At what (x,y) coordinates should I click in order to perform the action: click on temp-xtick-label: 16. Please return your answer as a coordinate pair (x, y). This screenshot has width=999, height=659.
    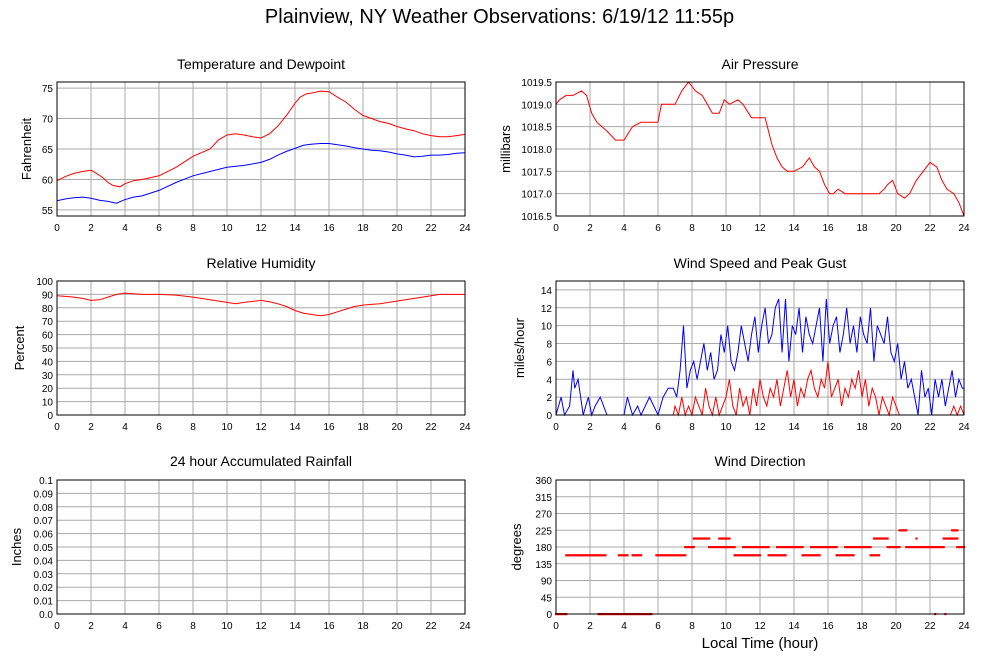
    Looking at the image, I should click on (329, 228).